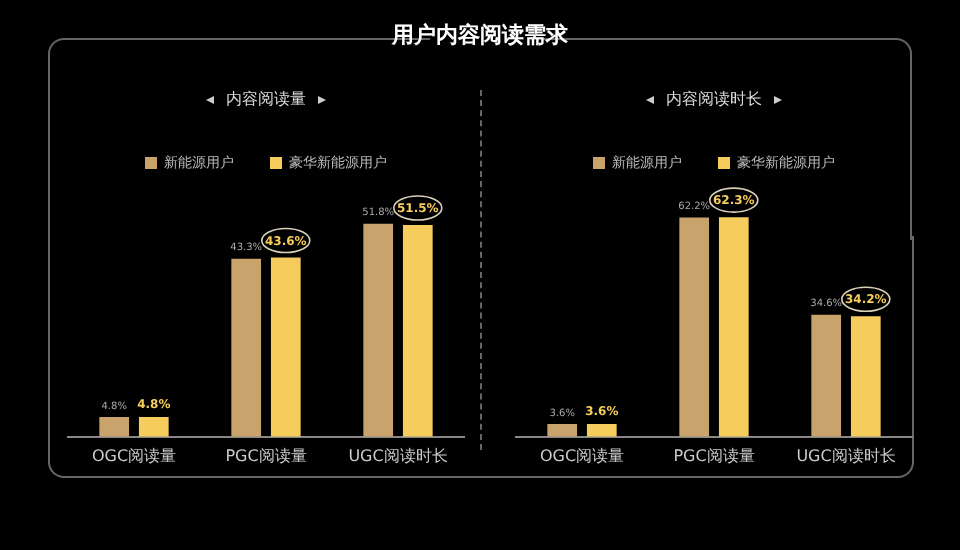  Describe the element at coordinates (266, 99) in the screenshot. I see `chart-subtitle: 内容阅读量` at that location.